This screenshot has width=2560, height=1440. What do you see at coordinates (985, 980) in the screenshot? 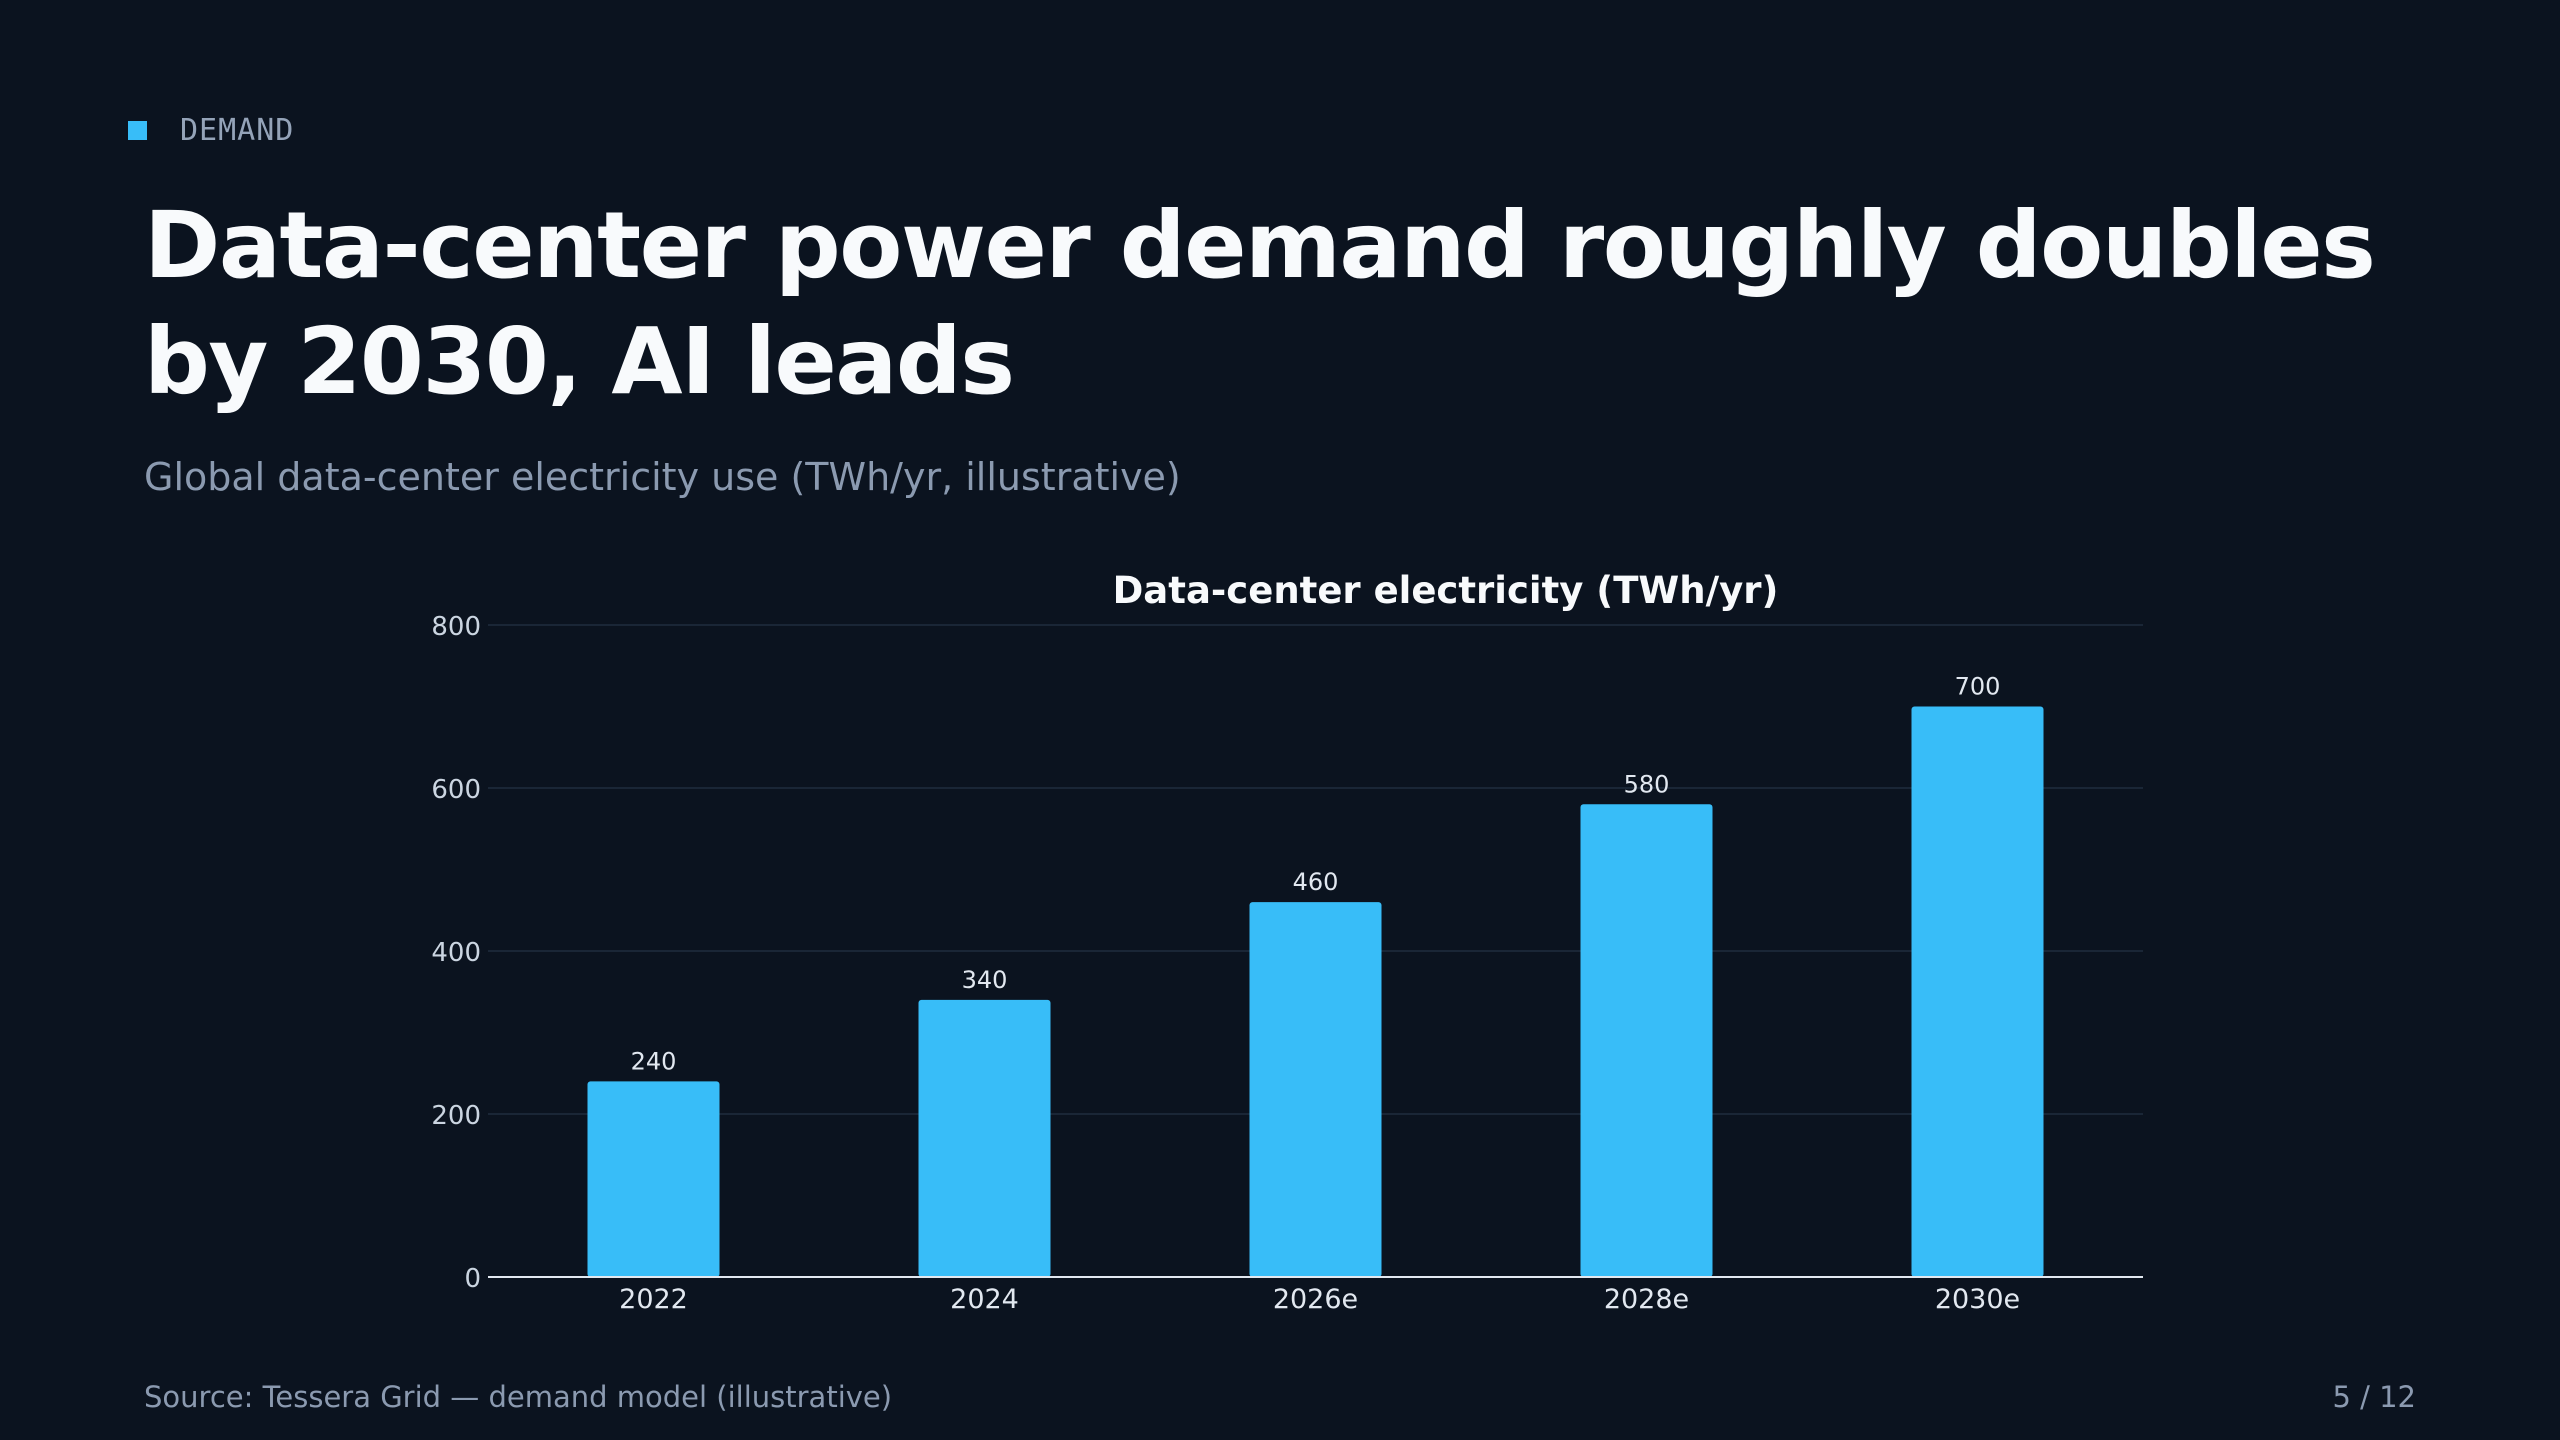
I see `bar-value-label: 340` at bounding box center [985, 980].